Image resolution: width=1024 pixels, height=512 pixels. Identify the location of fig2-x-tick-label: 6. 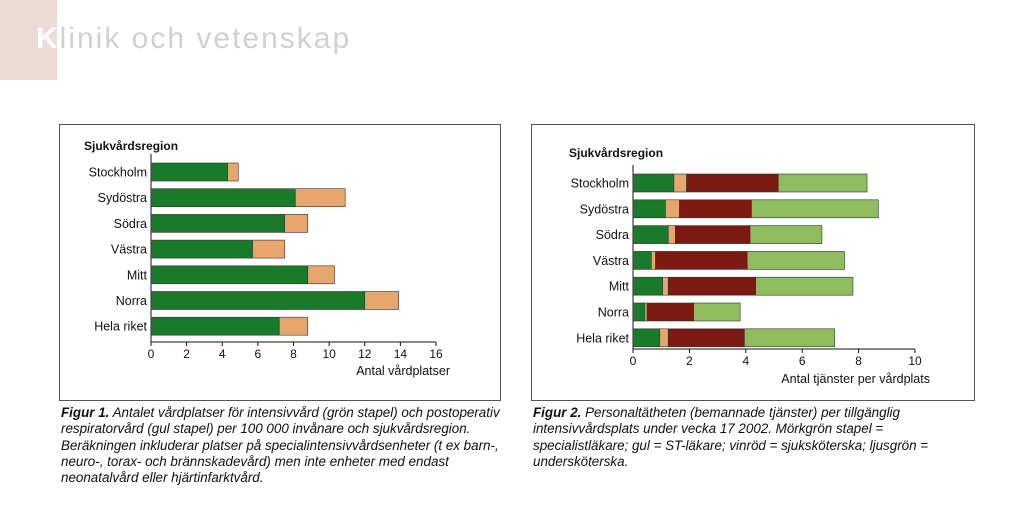
(802, 361).